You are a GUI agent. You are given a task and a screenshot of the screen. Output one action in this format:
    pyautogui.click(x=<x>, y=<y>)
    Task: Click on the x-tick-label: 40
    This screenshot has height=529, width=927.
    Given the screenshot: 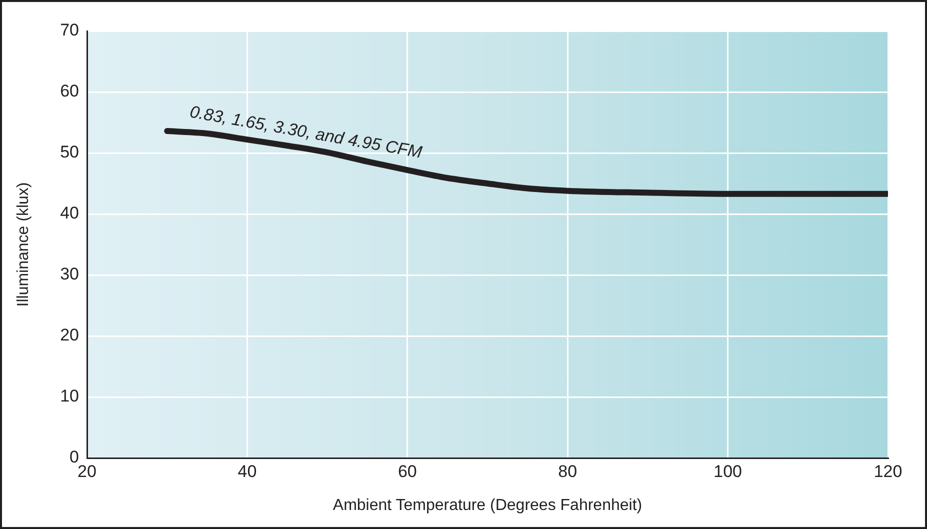 What is the action you would take?
    pyautogui.click(x=247, y=471)
    